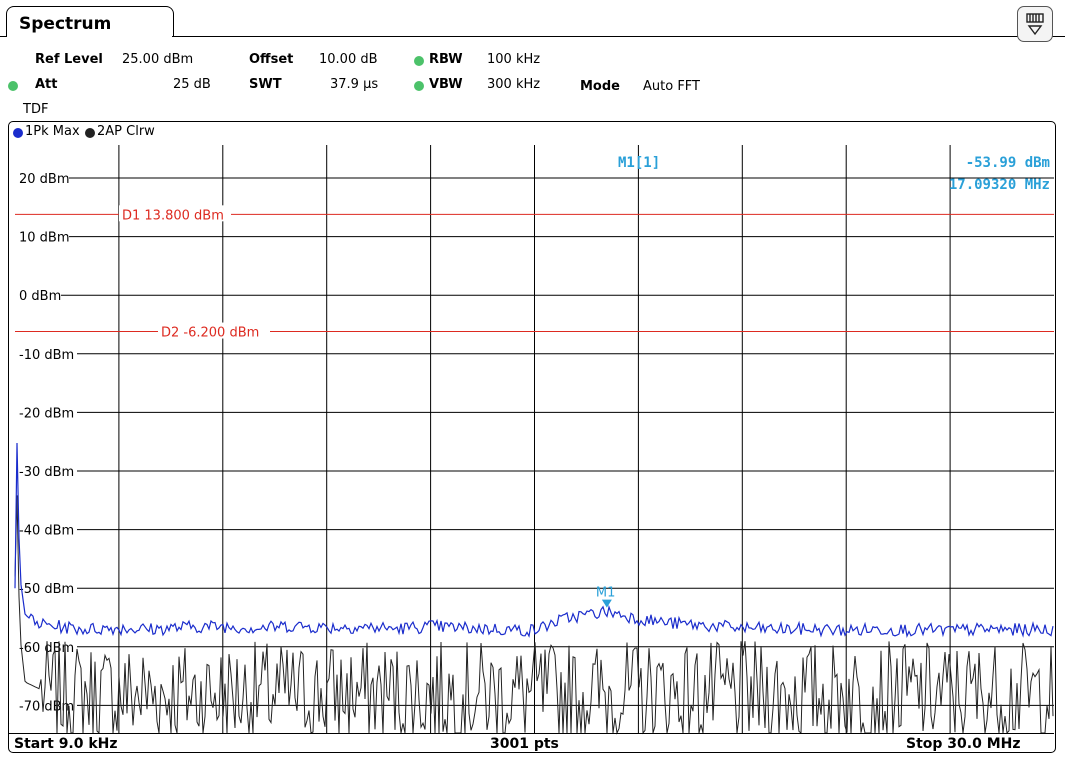  Describe the element at coordinates (600, 86) in the screenshot. I see `mode-label: Mode` at that location.